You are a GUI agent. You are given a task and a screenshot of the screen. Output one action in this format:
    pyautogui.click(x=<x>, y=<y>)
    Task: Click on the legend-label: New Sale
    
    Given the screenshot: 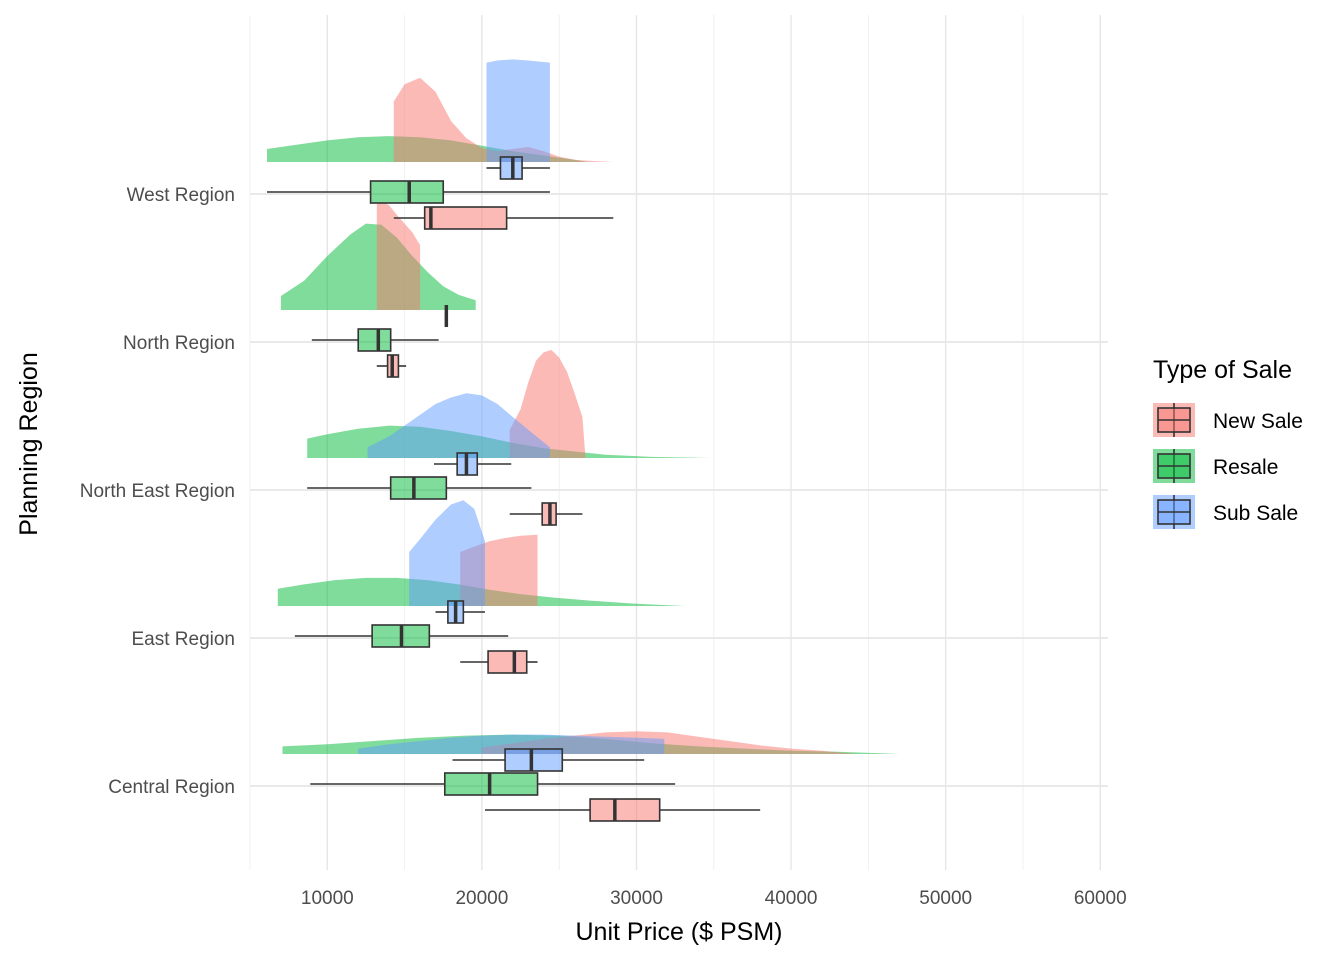 What is the action you would take?
    pyautogui.click(x=1258, y=421)
    